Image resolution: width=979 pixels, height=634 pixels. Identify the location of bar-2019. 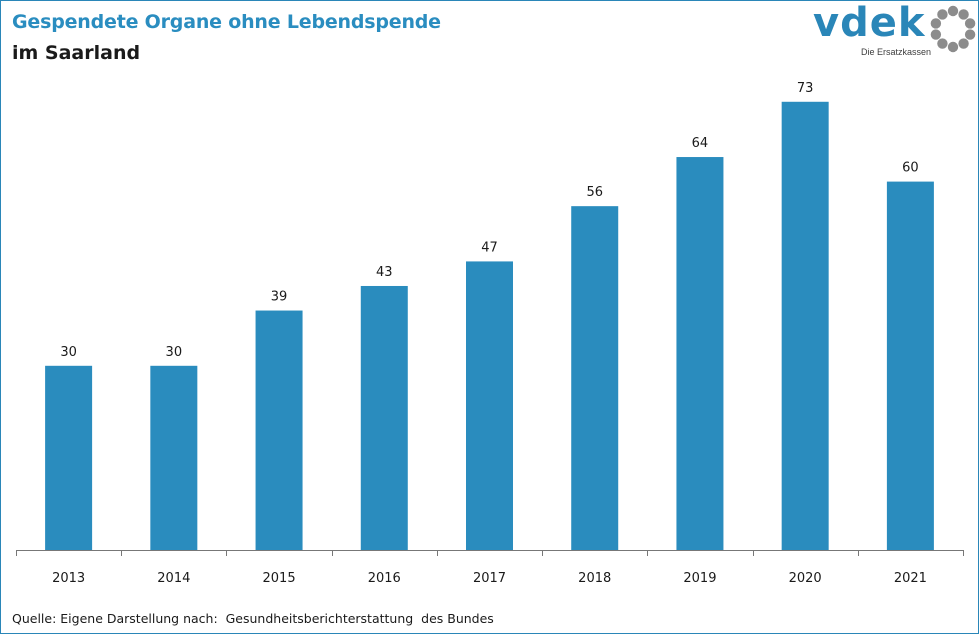
(700, 354).